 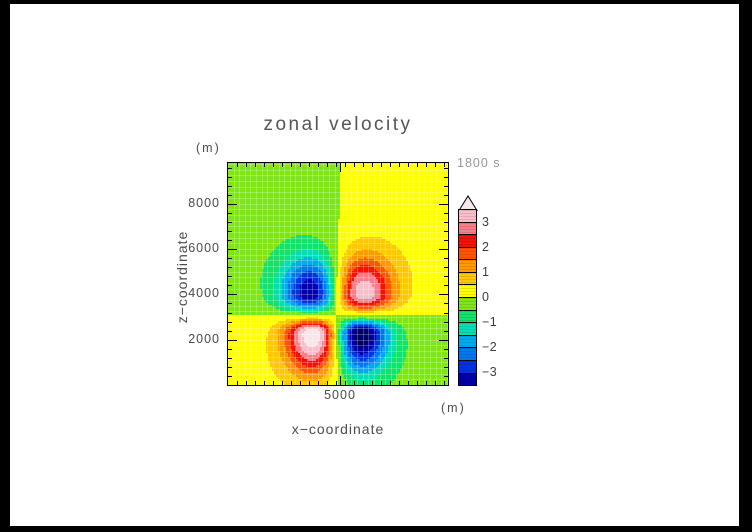 I want to click on z-tick-label: 4000, so click(x=204, y=293).